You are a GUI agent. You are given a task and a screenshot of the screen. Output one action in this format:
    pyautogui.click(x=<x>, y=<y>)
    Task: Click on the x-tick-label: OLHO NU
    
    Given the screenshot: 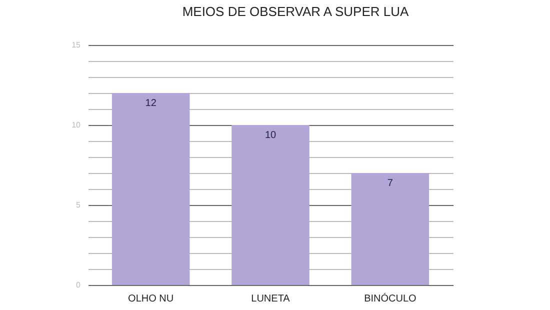 What is the action you would take?
    pyautogui.click(x=151, y=299)
    